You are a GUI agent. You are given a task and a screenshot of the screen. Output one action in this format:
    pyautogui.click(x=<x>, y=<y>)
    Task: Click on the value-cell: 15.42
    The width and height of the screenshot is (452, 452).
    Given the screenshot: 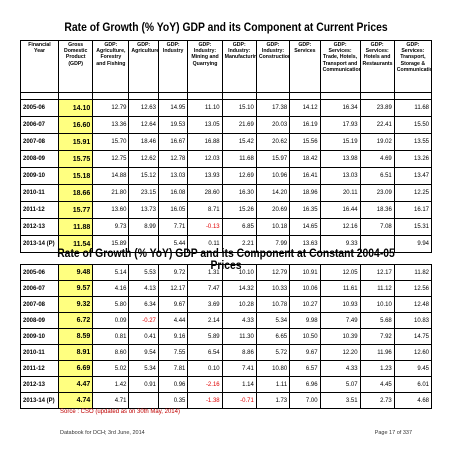 What is the action you would take?
    pyautogui.click(x=239, y=142)
    